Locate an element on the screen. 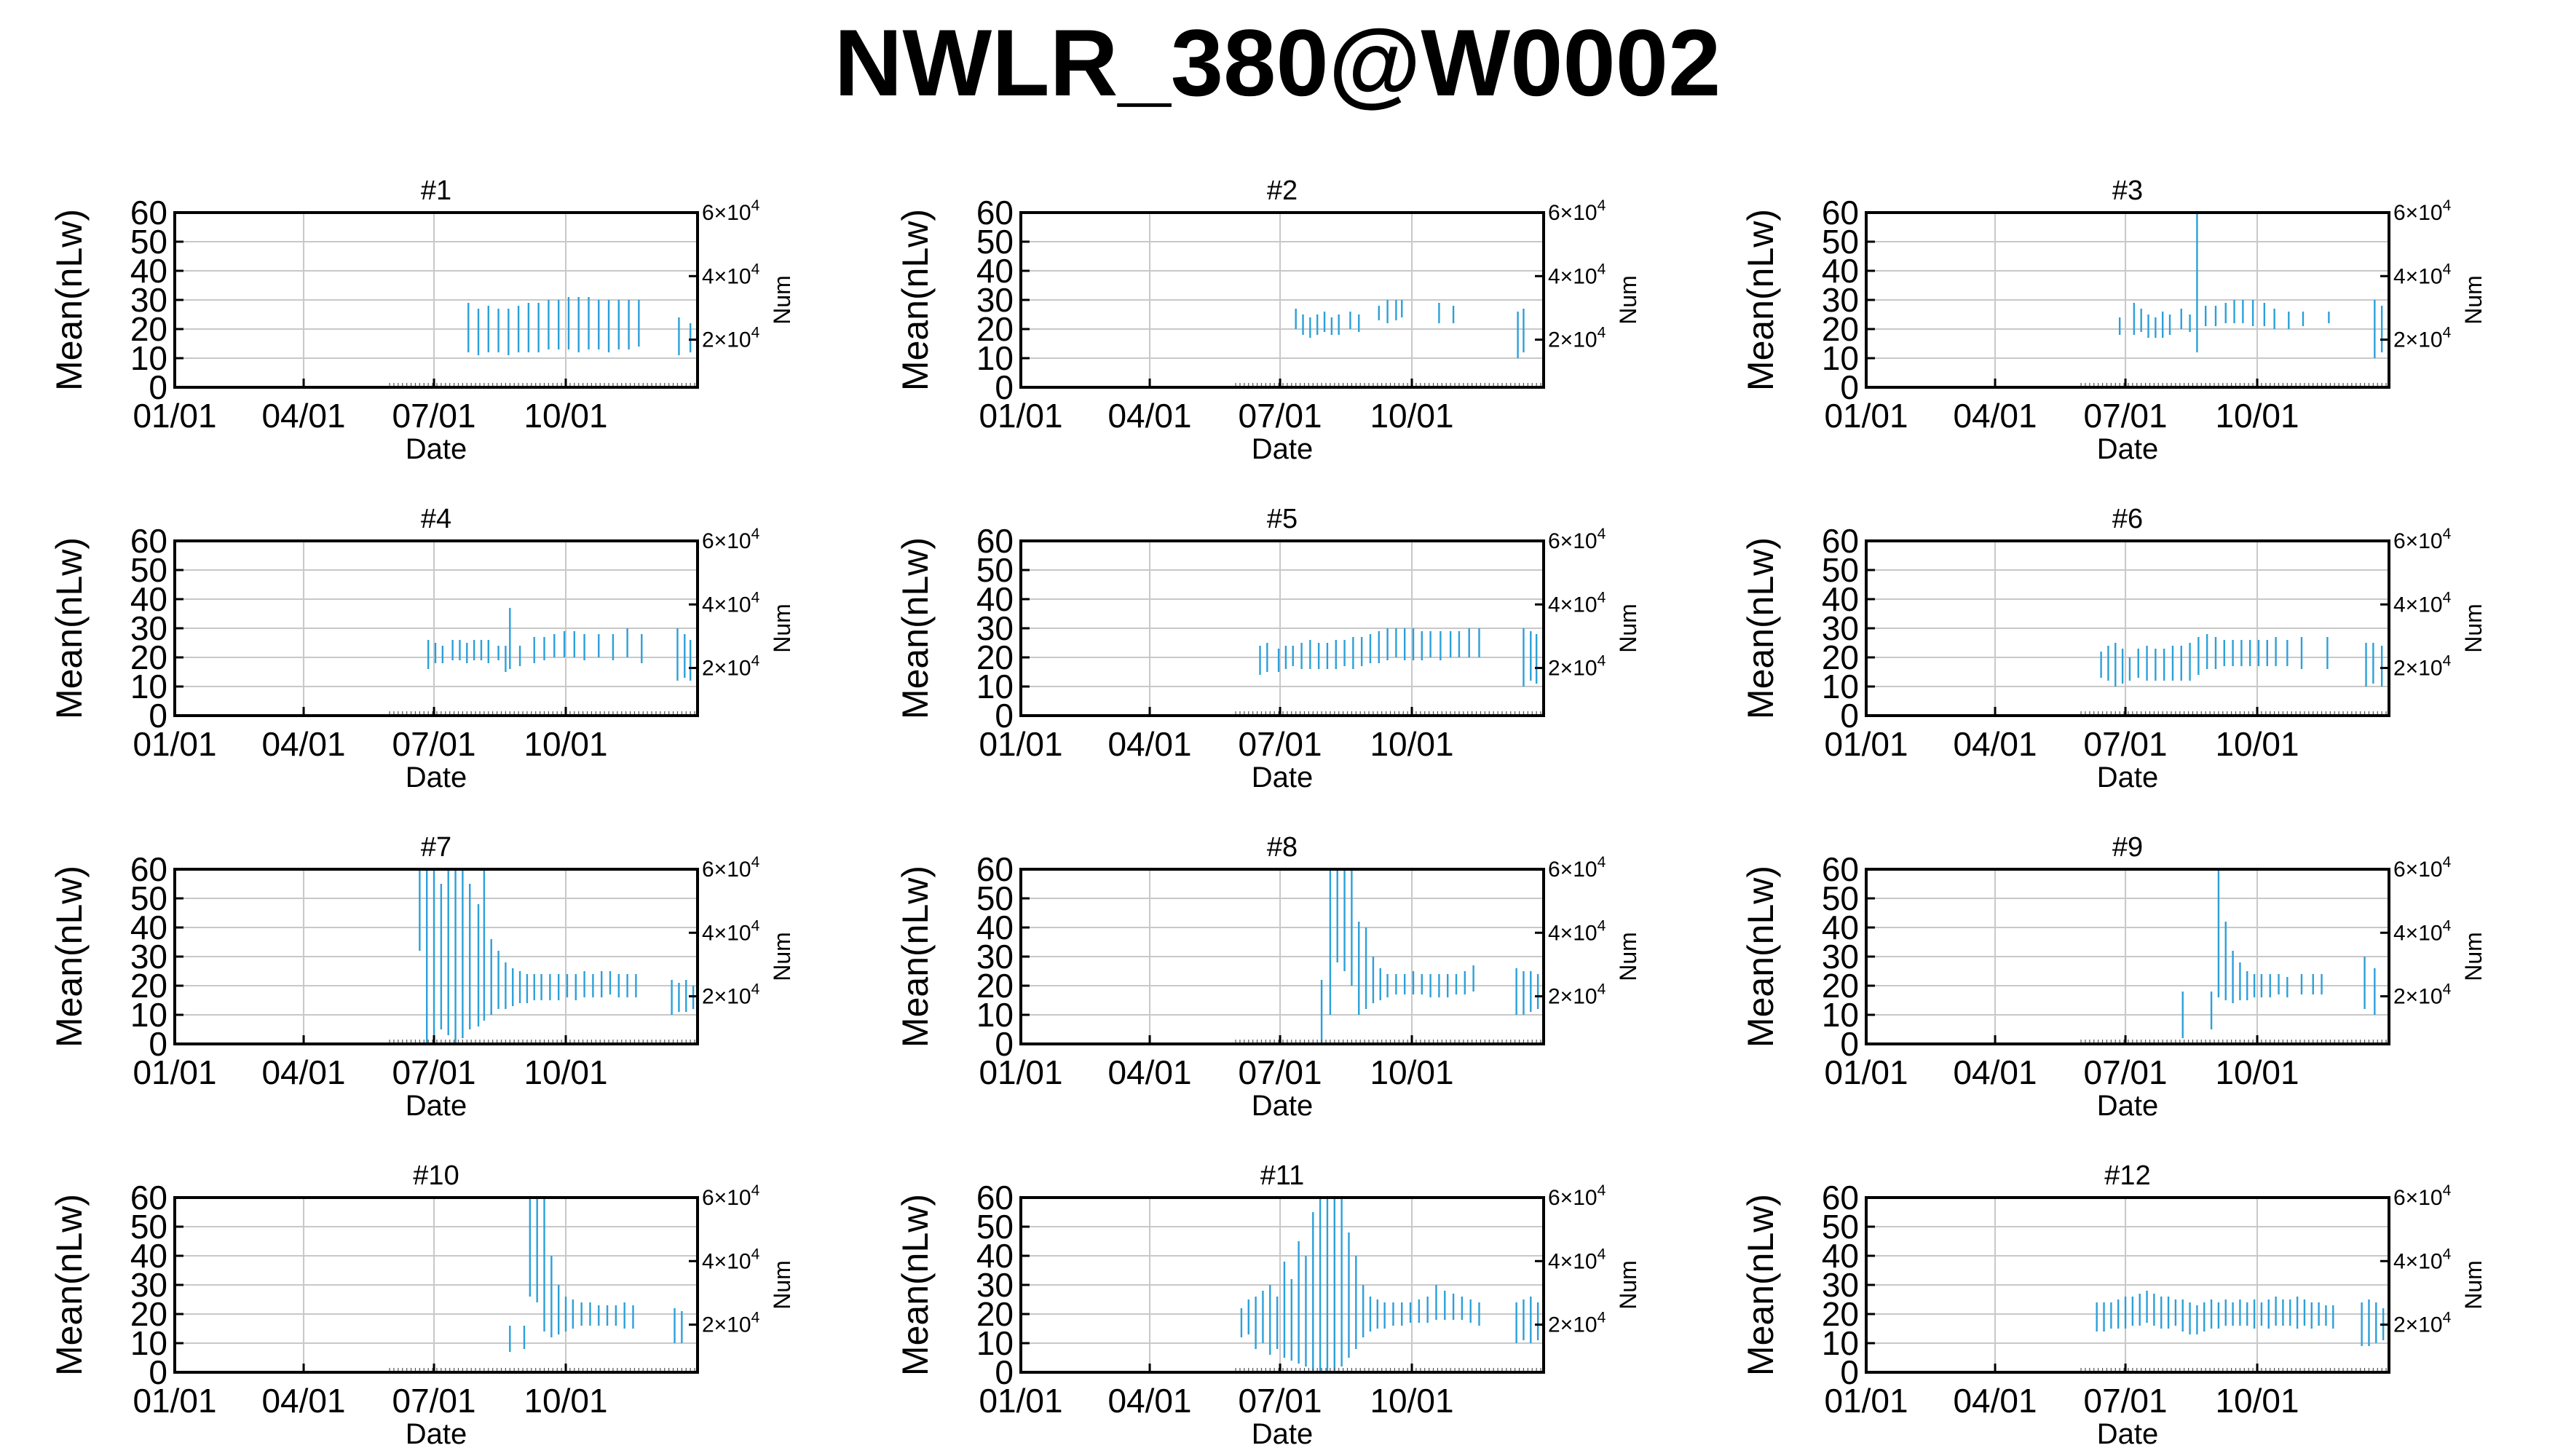 The image size is (2555, 1456). chart-title: #11 is located at coordinates (1282, 1175).